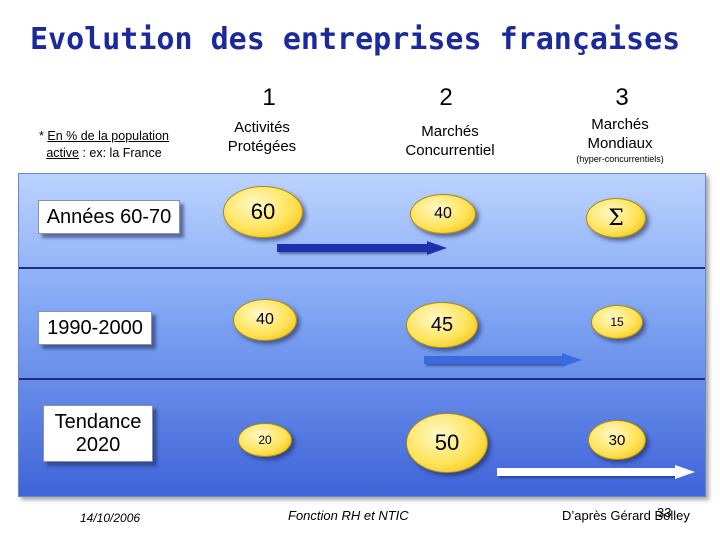 This screenshot has width=720, height=540. I want to click on value-row1-col2: 40, so click(443, 213).